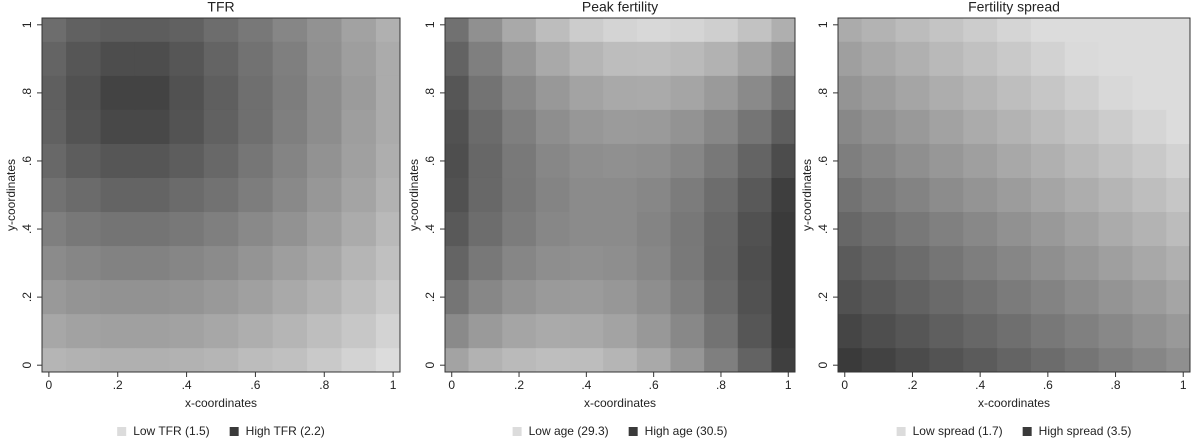 The width and height of the screenshot is (1194, 446). What do you see at coordinates (519, 385) in the screenshot?
I see `x-tick-label: .2` at bounding box center [519, 385].